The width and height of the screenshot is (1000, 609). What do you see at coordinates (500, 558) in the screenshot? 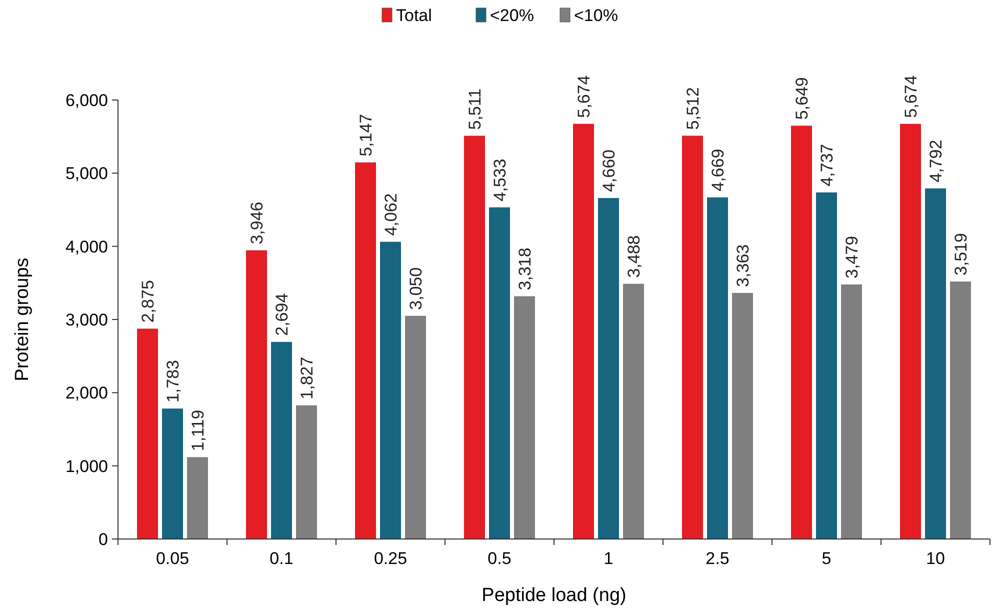
I see `x-tick-label: 0.5` at bounding box center [500, 558].